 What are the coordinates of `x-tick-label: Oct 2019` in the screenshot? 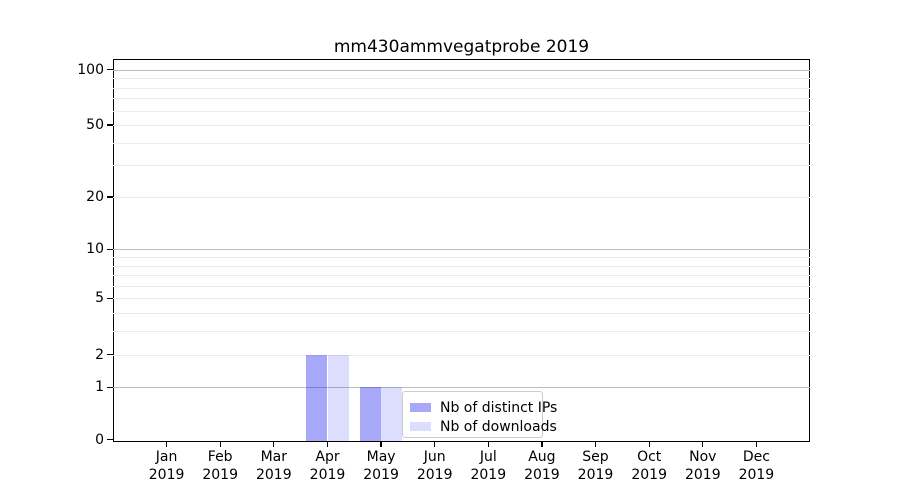 It's located at (649, 466).